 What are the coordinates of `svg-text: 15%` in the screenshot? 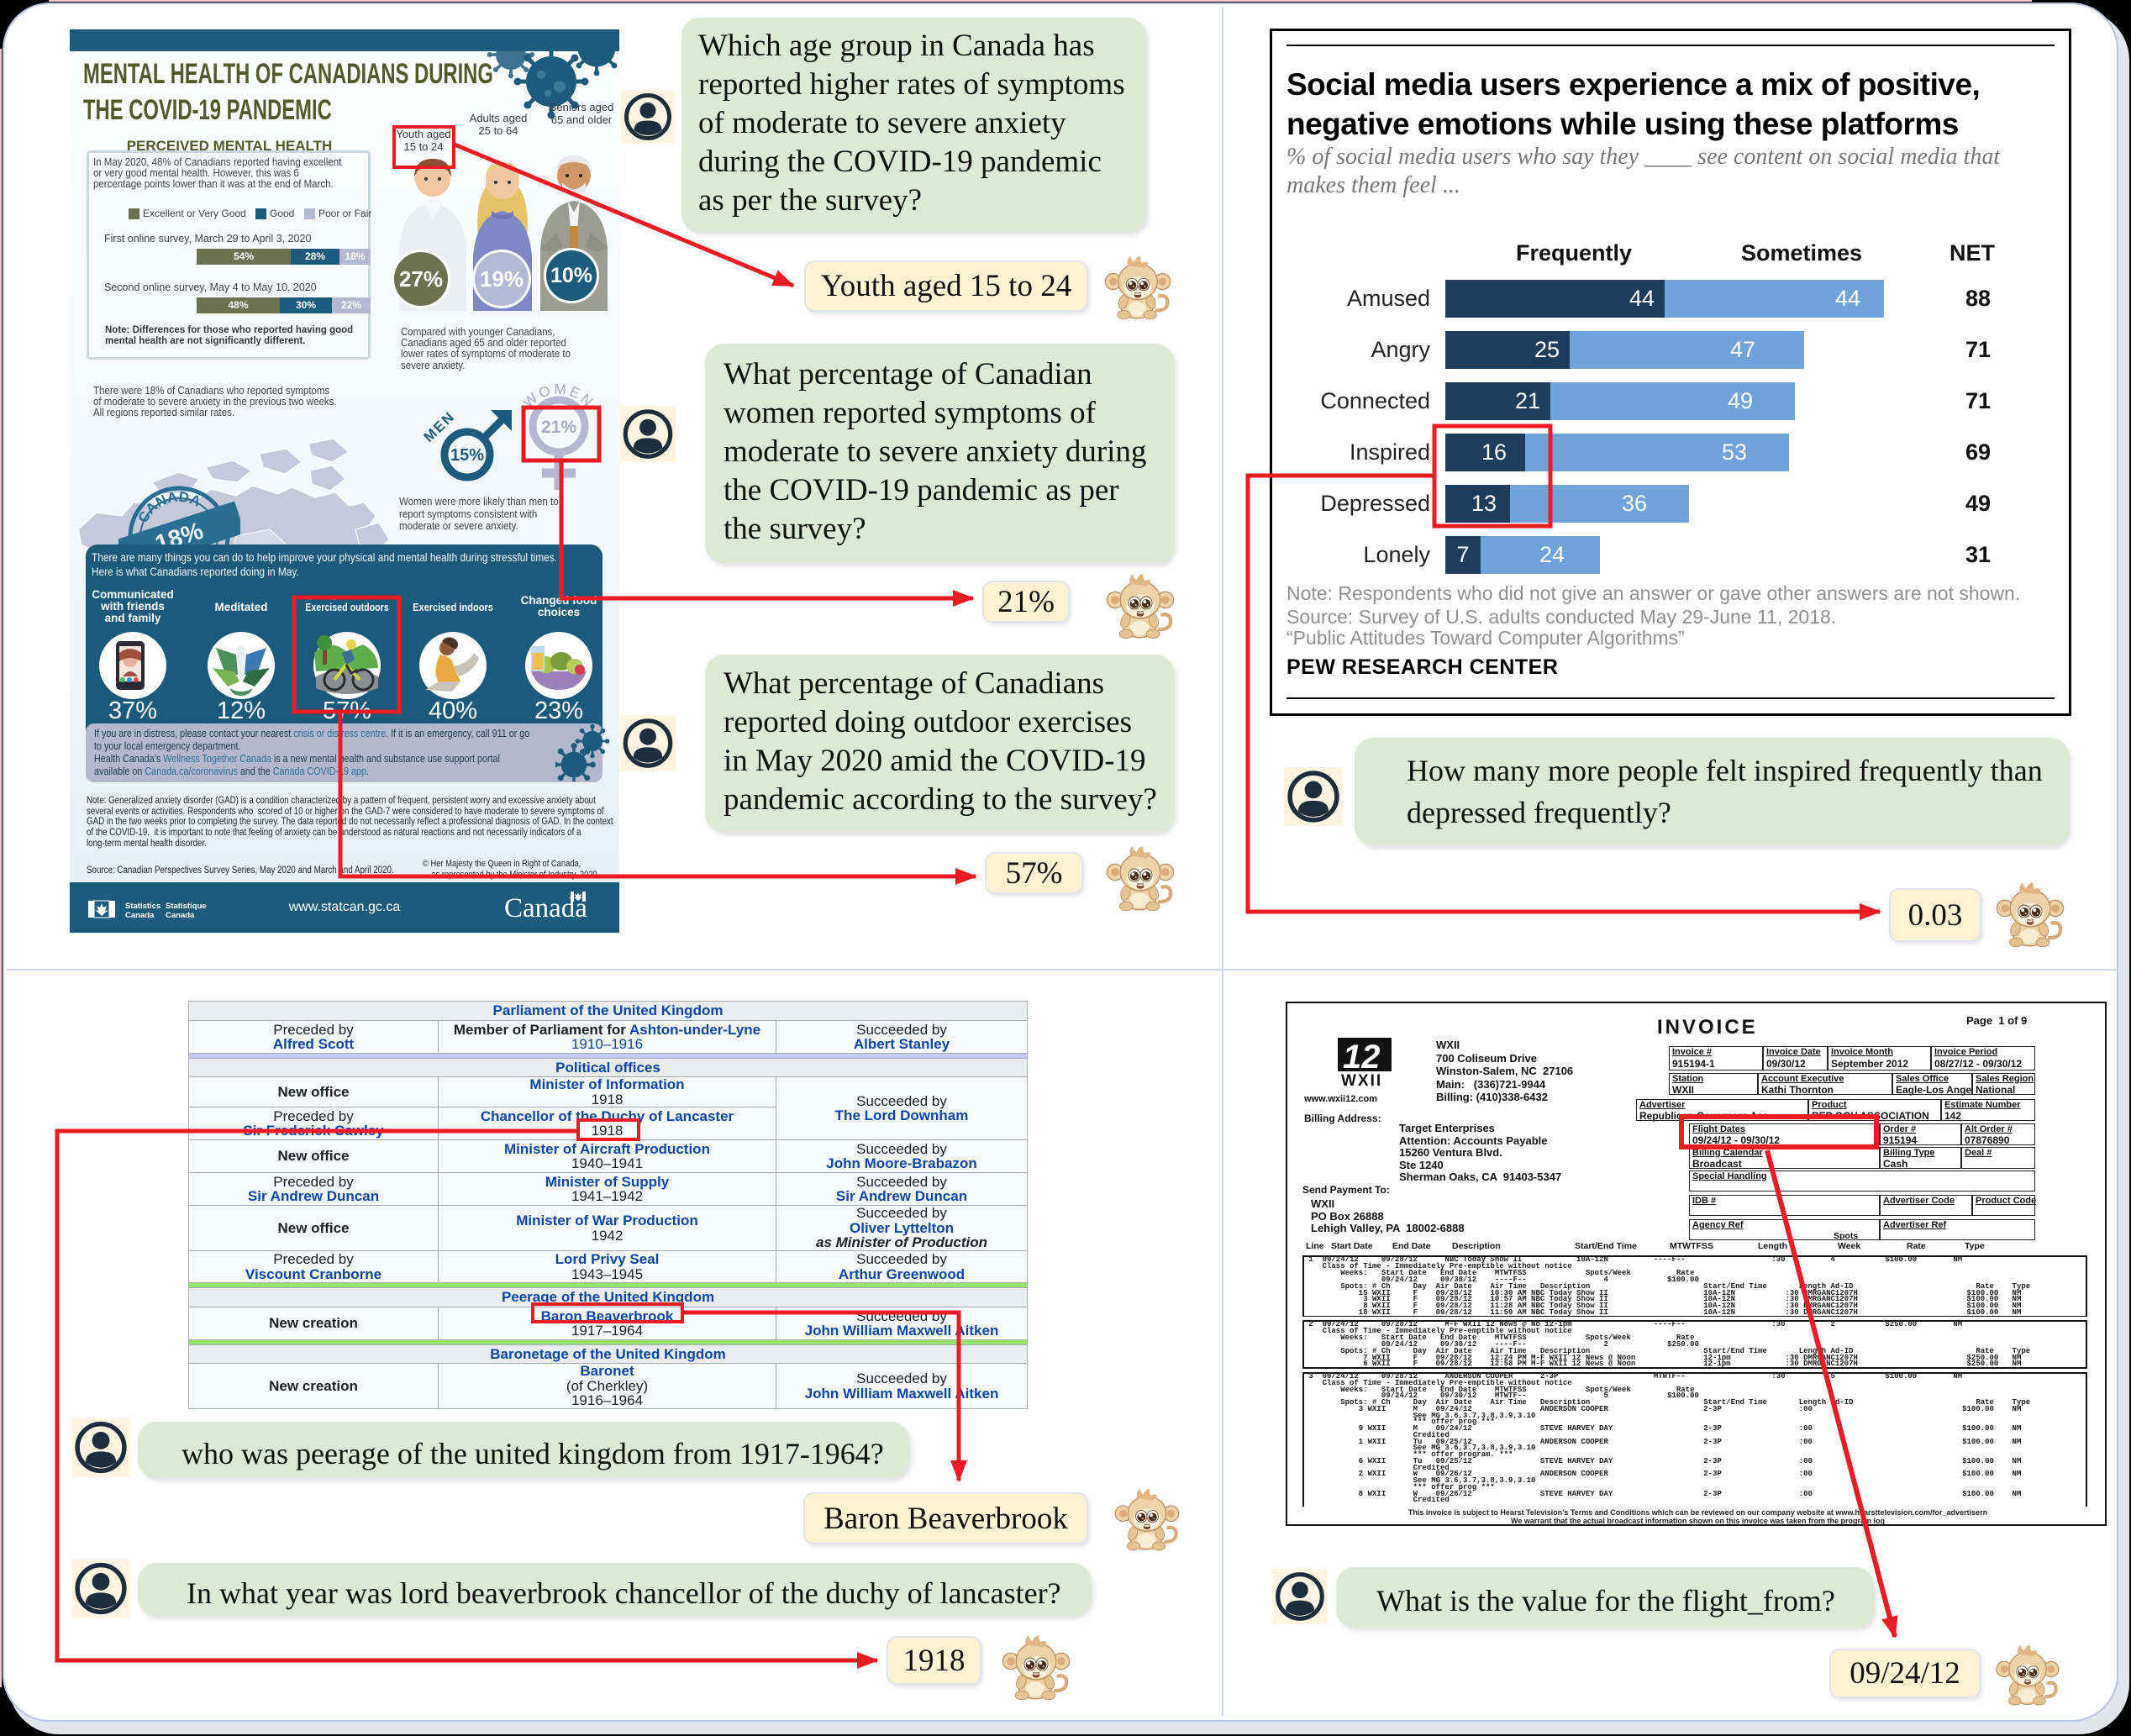 It's located at (467, 455).